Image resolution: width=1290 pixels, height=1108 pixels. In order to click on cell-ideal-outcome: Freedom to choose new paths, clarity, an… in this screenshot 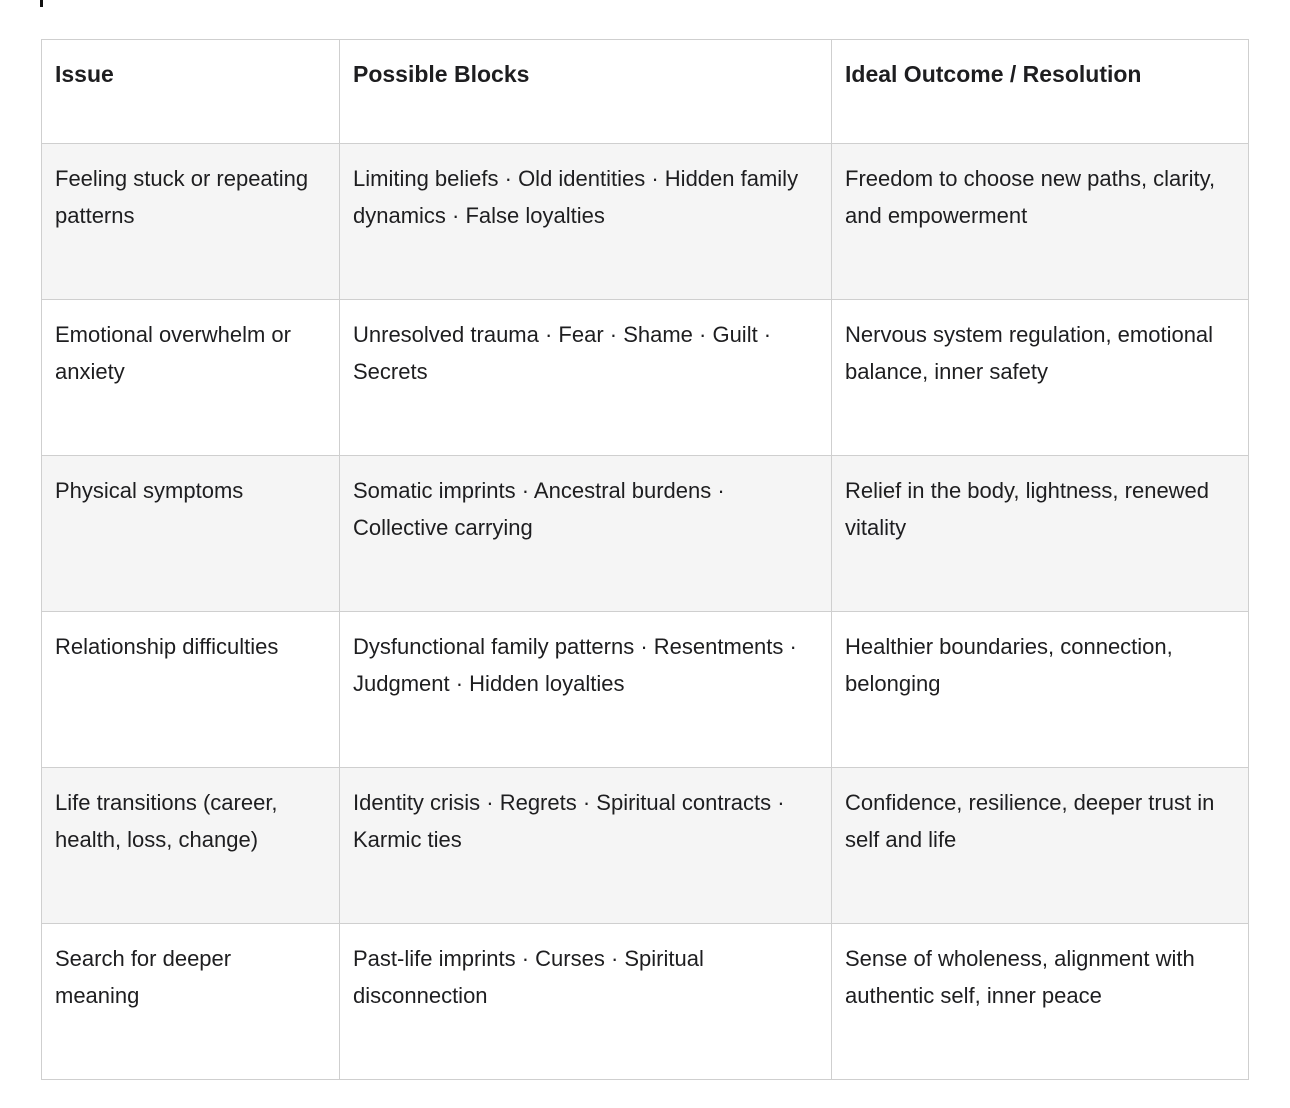, I will do `click(1040, 221)`.